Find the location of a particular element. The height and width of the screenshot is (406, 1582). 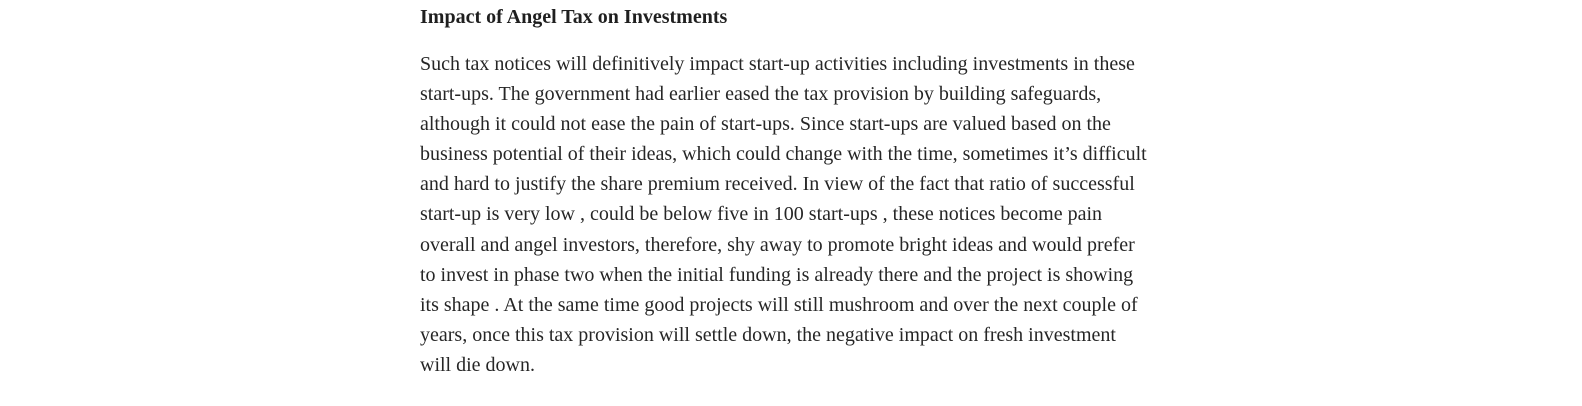

section-heading: Impact of Angel Tax on Investments is located at coordinates (574, 17).